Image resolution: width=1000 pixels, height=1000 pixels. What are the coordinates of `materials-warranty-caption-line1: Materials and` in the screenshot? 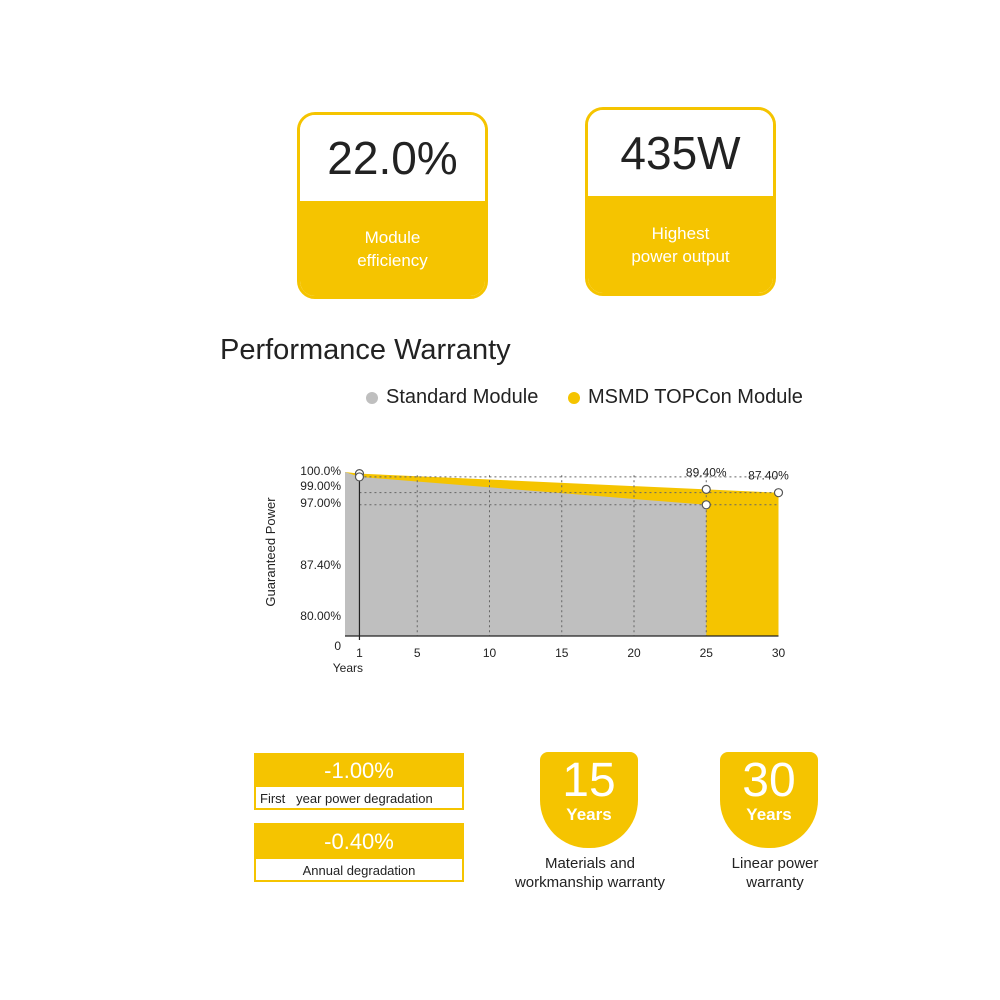 It's located at (590, 863).